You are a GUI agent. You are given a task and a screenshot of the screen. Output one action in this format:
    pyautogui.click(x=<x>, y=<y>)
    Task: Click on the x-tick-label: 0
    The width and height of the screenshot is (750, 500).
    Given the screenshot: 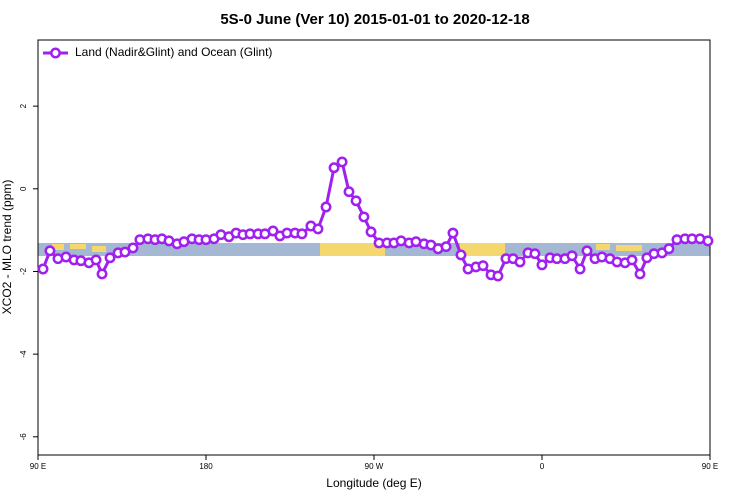 What is the action you would take?
    pyautogui.click(x=542, y=466)
    